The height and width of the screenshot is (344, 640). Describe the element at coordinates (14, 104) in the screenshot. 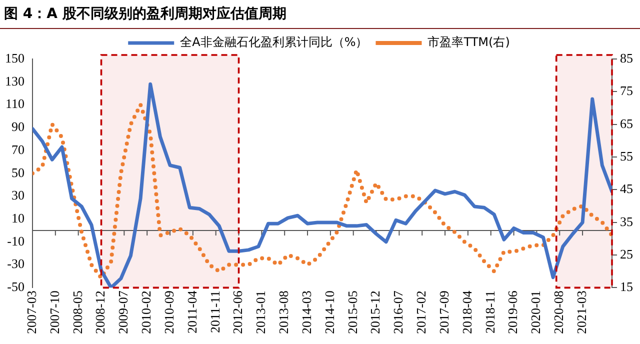

I see `y-tick-label: 110` at that location.